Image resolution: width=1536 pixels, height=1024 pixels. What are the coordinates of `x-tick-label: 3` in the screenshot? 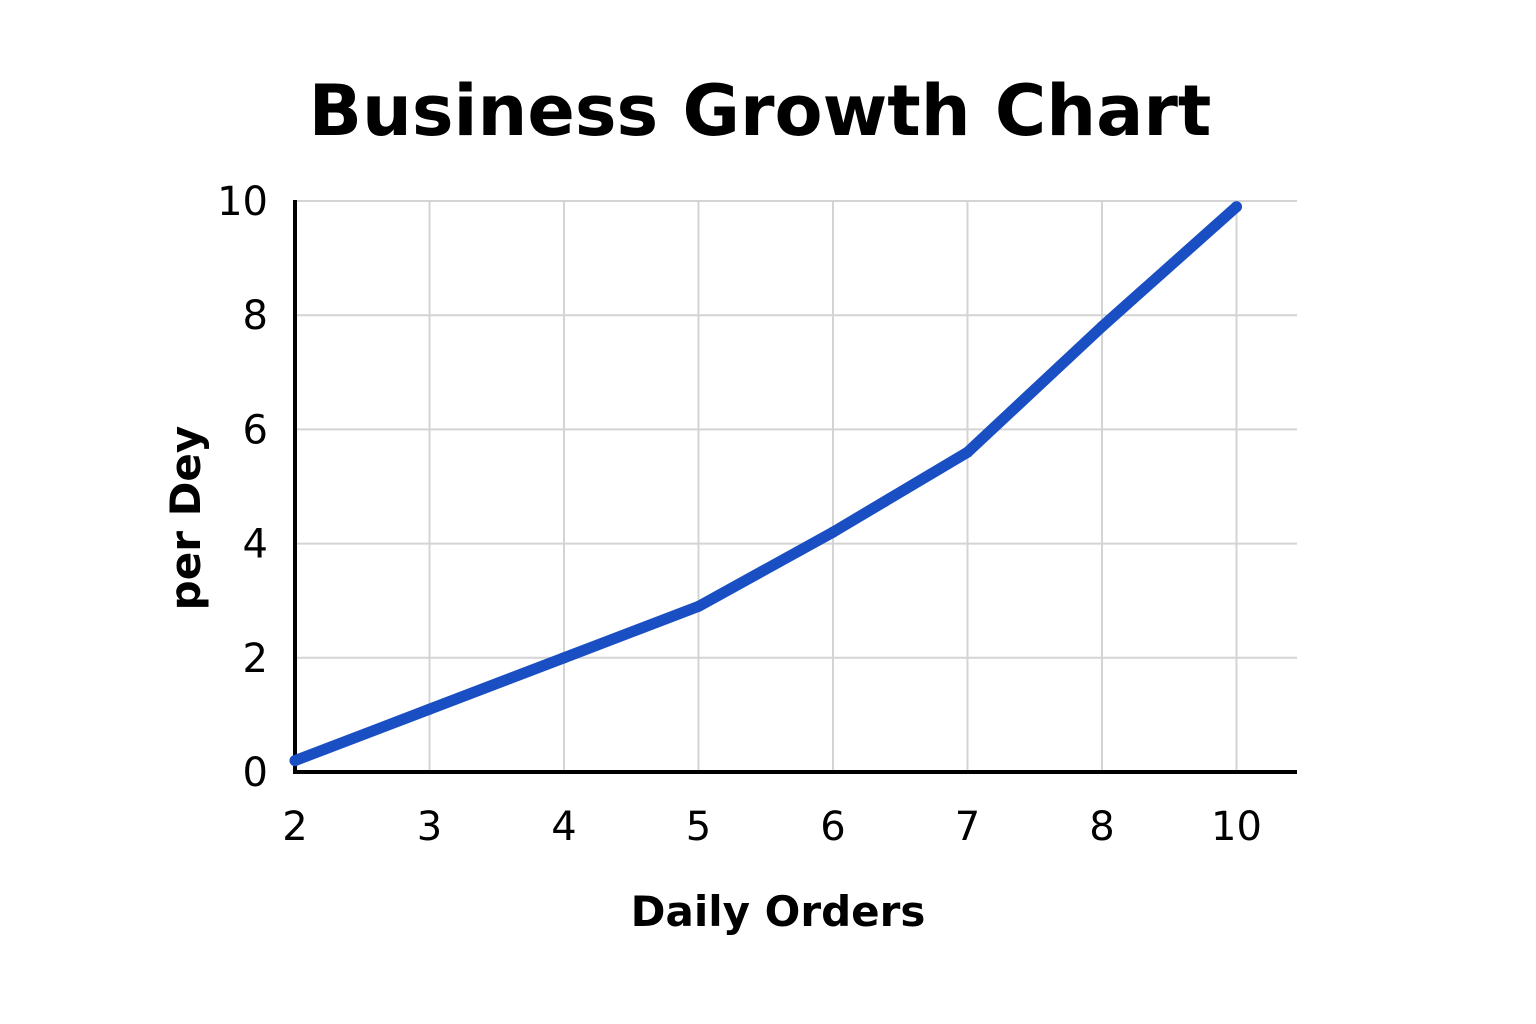 It's located at (429, 827).